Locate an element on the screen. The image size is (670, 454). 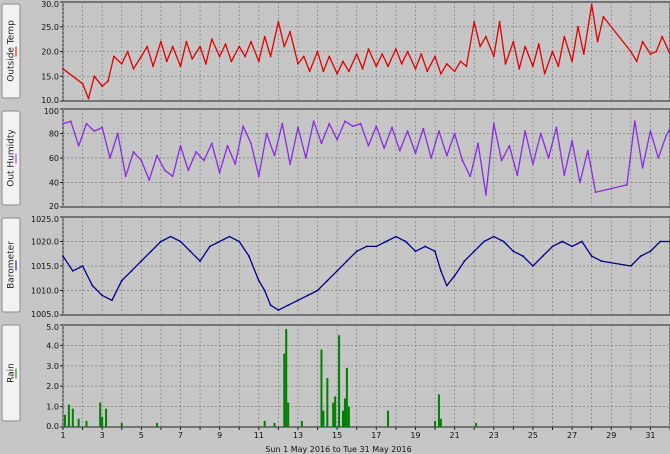
y-tick-label: 20 is located at coordinates (54, 206).